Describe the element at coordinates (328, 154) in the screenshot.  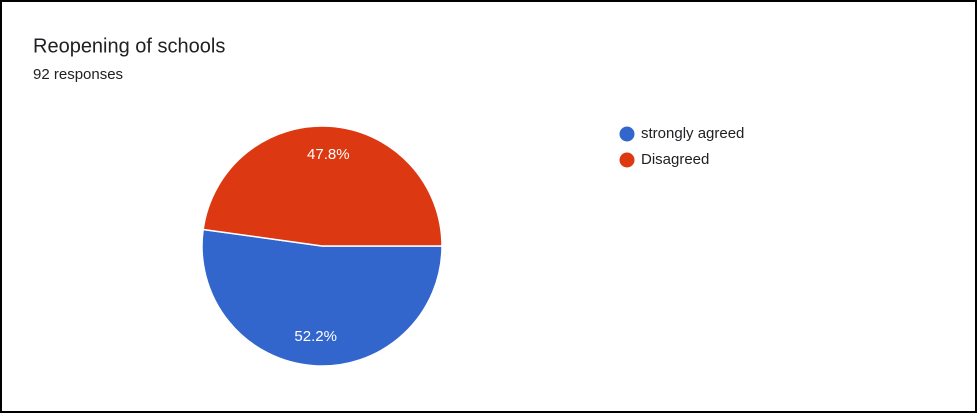
I see `slice-label: 47.8%` at that location.